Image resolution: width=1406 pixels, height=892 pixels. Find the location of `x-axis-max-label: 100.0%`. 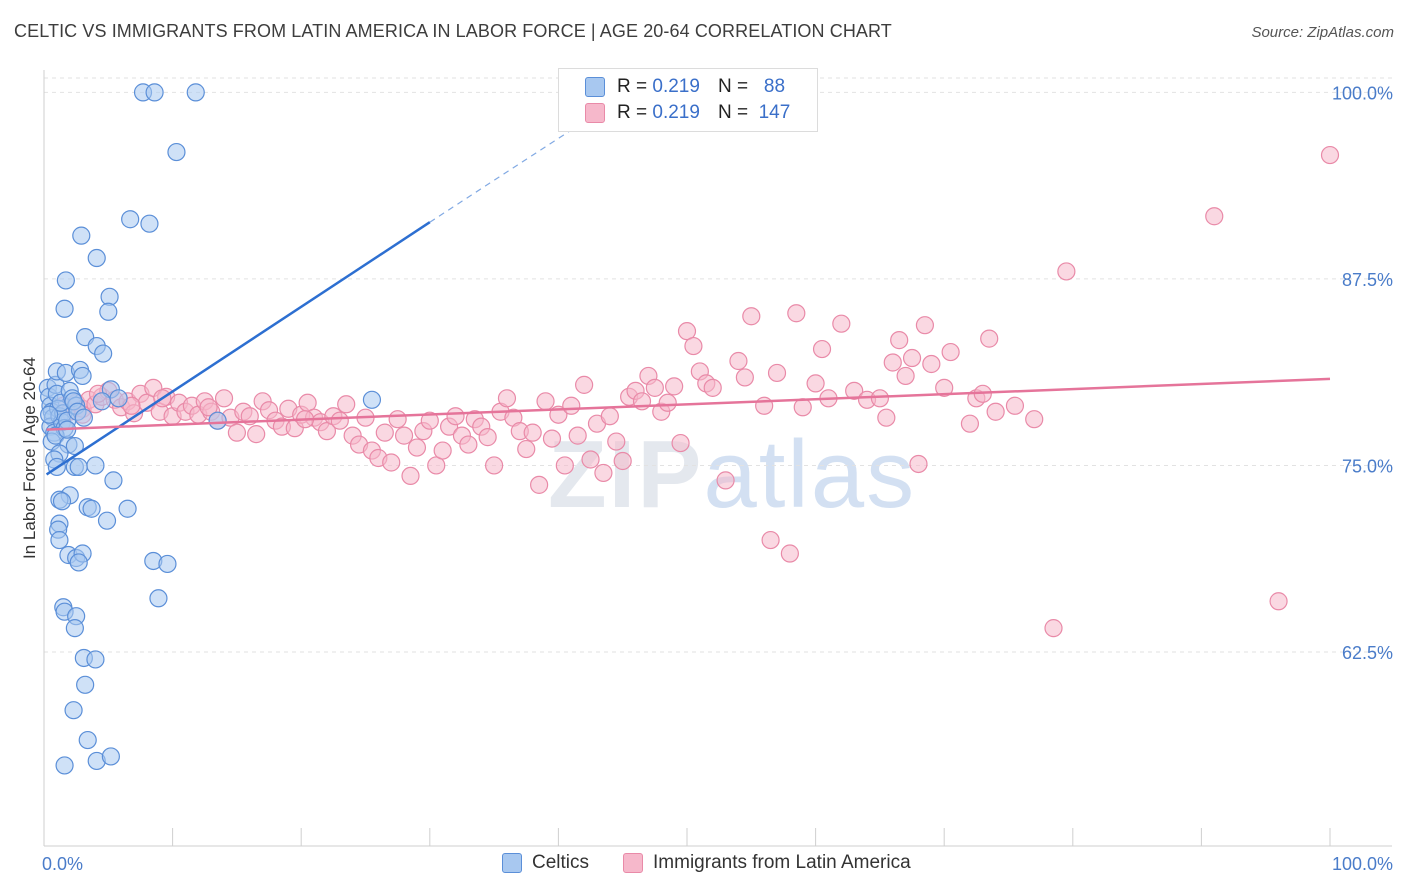

x-axis-max-label: 100.0% is located at coordinates (1362, 864).